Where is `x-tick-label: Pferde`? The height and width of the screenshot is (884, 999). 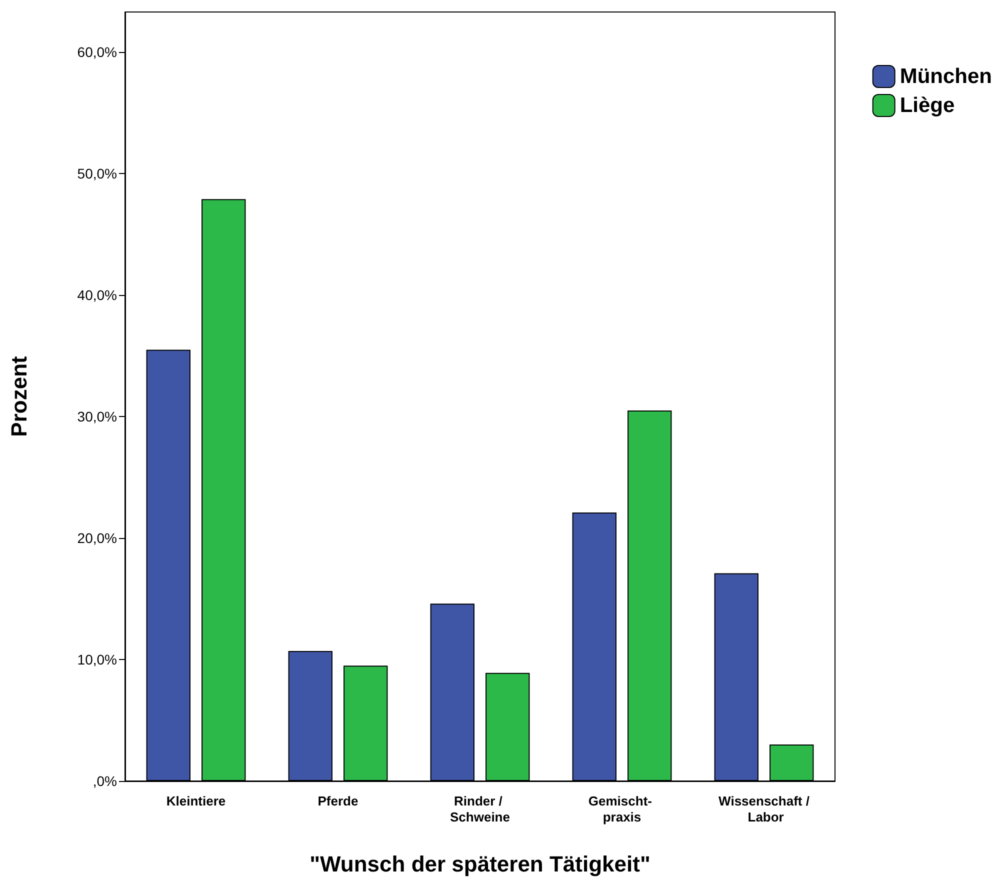 x-tick-label: Pferde is located at coordinates (338, 801).